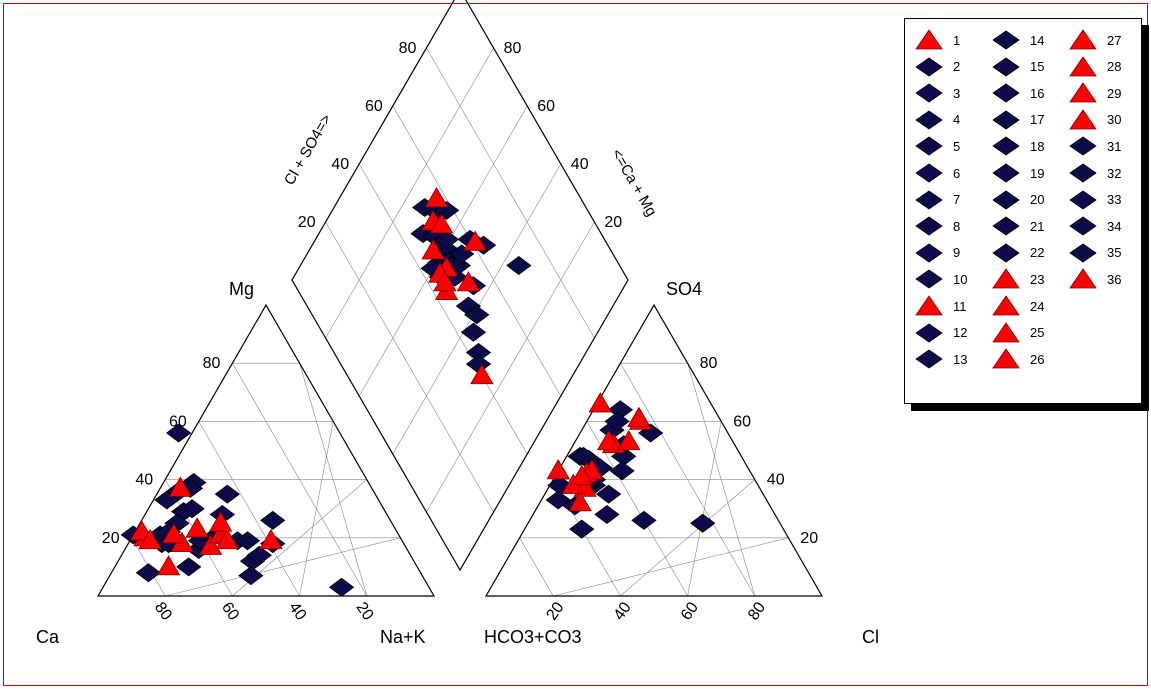 The width and height of the screenshot is (1151, 689). Describe the element at coordinates (533, 637) in the screenshot. I see `anion-left-label: HCO3+CO3` at that location.